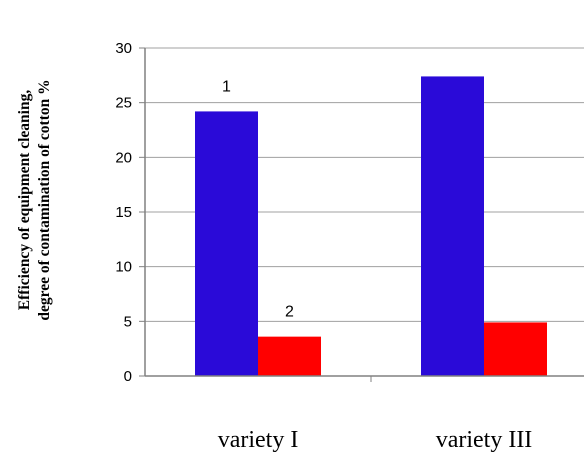 This screenshot has height=454, width=584. Describe the element at coordinates (128, 376) in the screenshot. I see `y-tick-label: 0` at that location.